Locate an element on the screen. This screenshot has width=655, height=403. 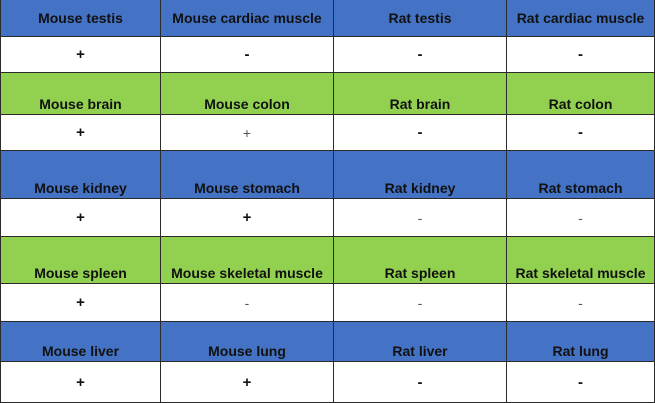
header-cell: Rat brain is located at coordinates (420, 94).